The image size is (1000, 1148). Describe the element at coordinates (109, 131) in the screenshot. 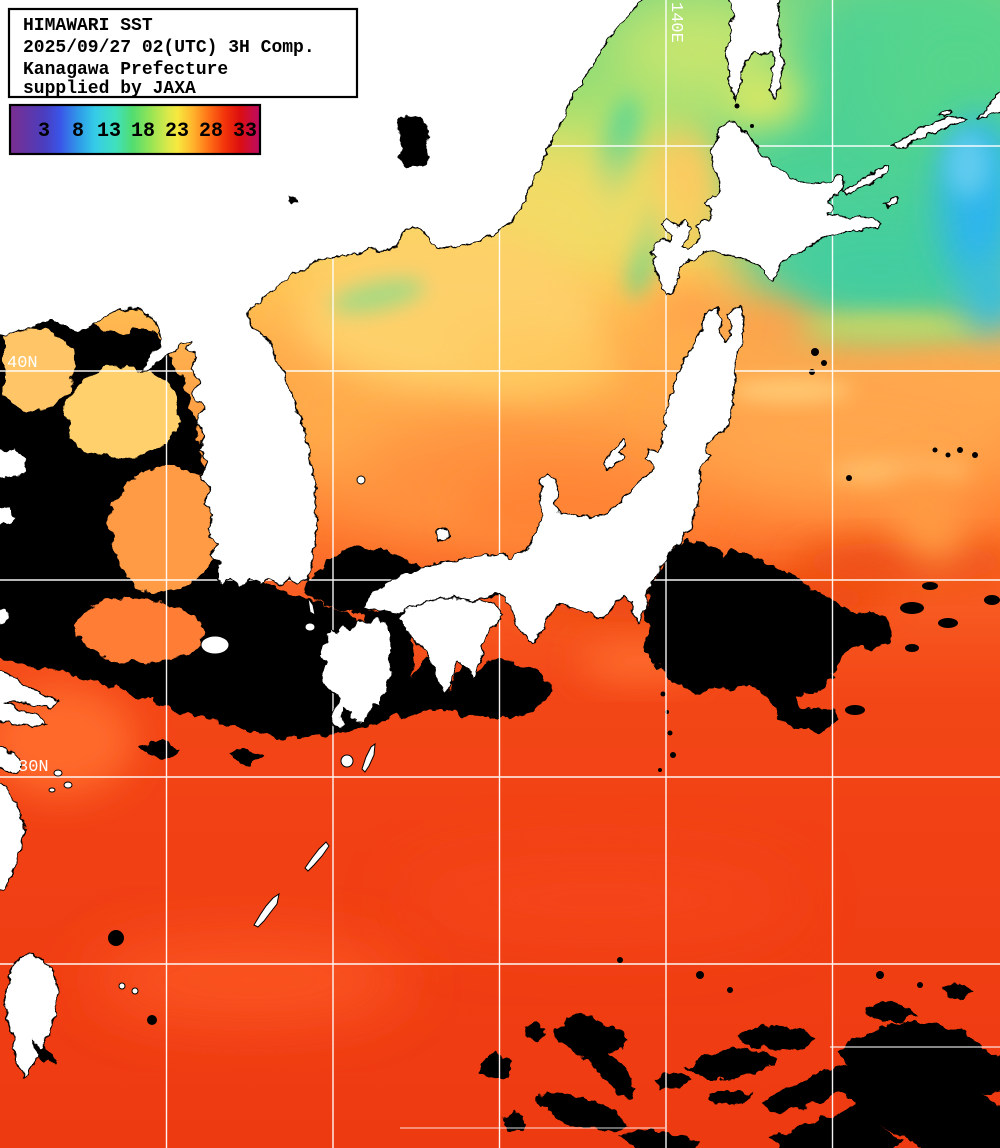

I see `svg-text: 13` at that location.